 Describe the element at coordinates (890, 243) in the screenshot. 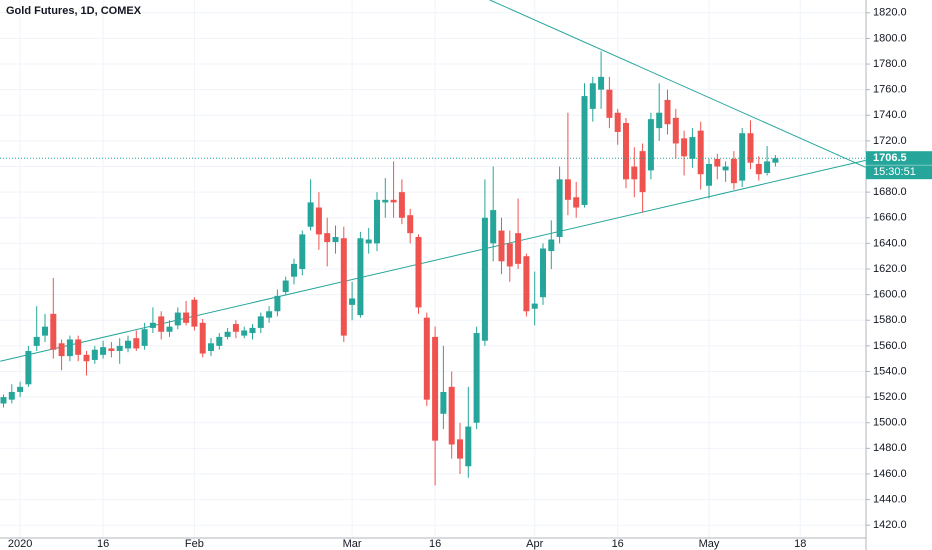

I see `y-tick-label: 1640.0` at that location.